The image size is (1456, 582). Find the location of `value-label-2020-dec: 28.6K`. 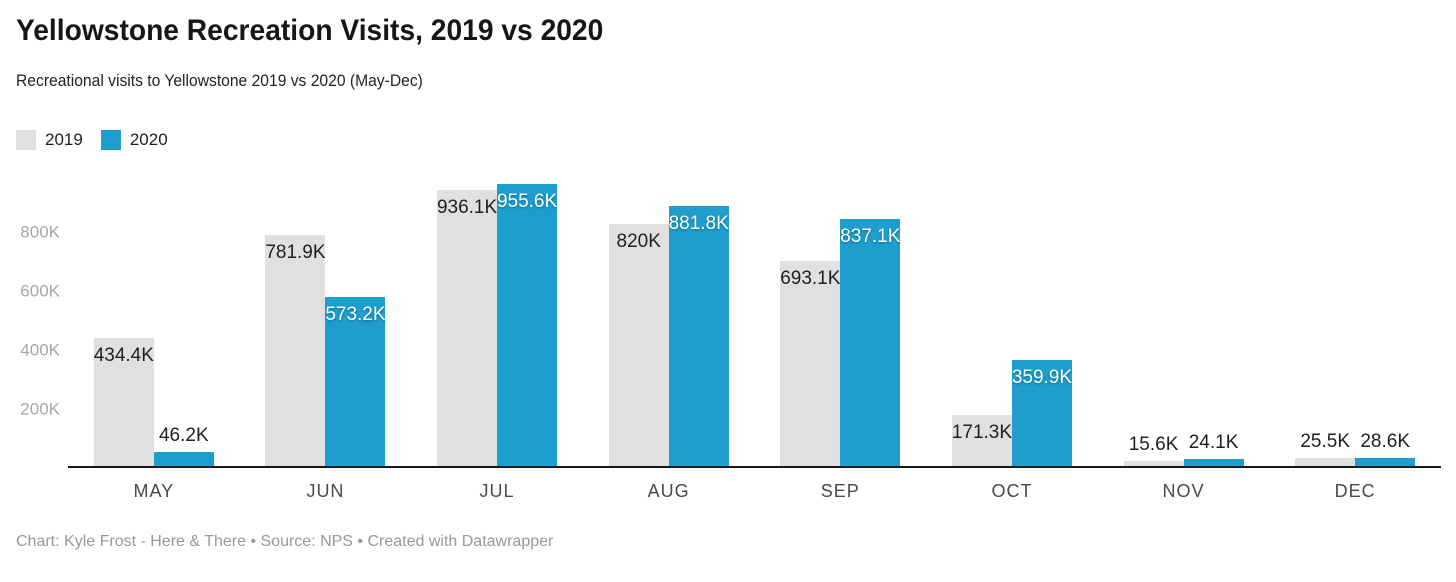

value-label-2020-dec: 28.6K is located at coordinates (1385, 441).